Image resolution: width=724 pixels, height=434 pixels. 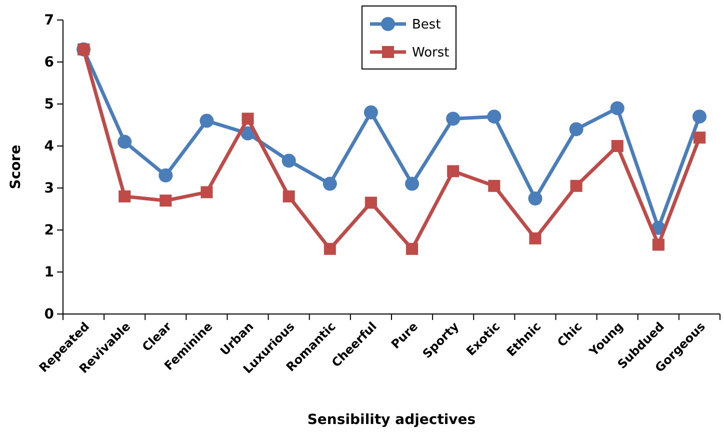 I want to click on y-tick-label: 7, so click(x=49, y=20).